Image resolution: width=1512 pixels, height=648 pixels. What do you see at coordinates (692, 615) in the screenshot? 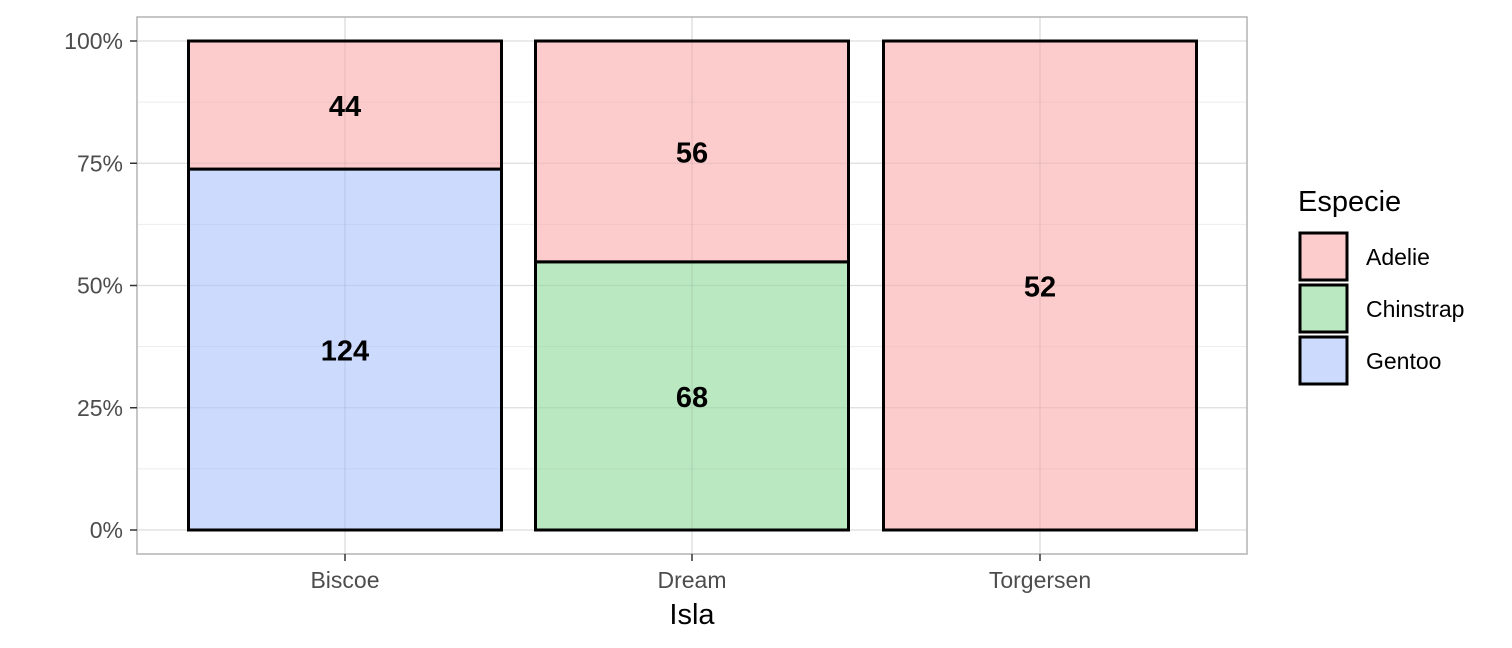
I see `x-axis-title: Isla` at bounding box center [692, 615].